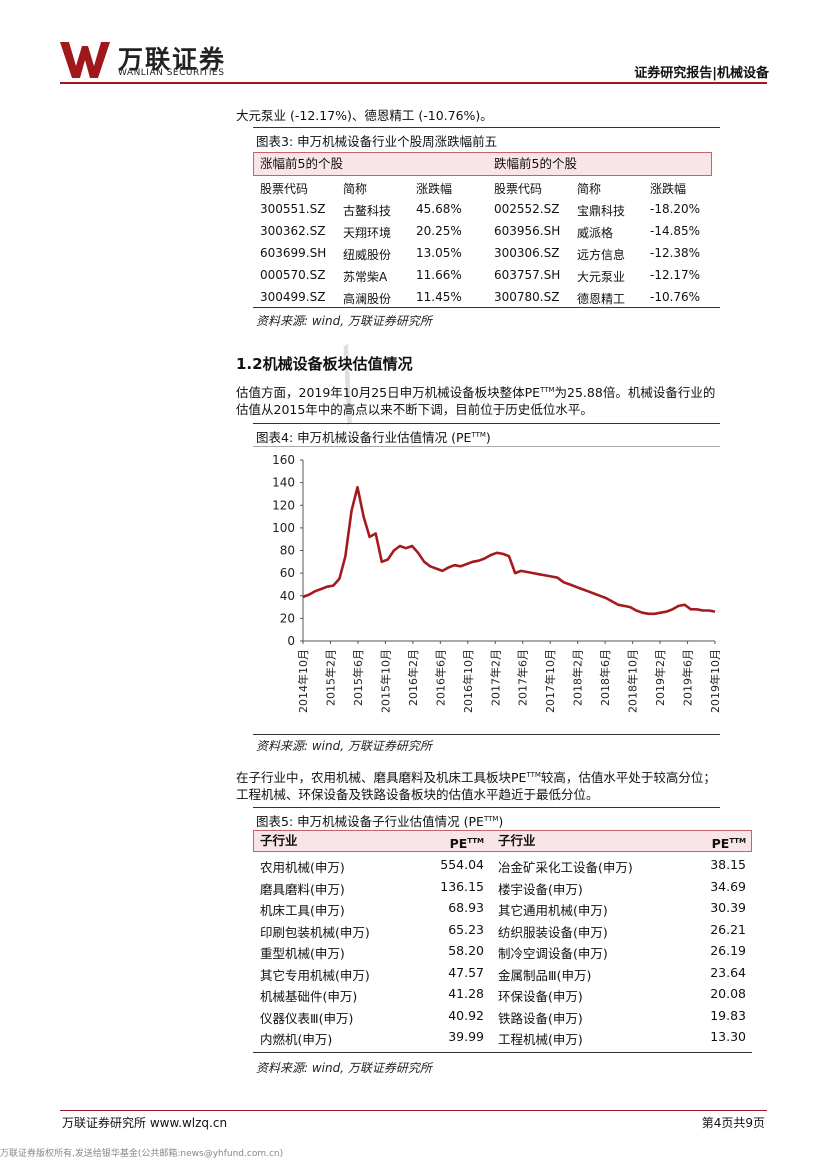  Describe the element at coordinates (589, 189) in the screenshot. I see `fig3-col-header-cell: 简称` at that location.